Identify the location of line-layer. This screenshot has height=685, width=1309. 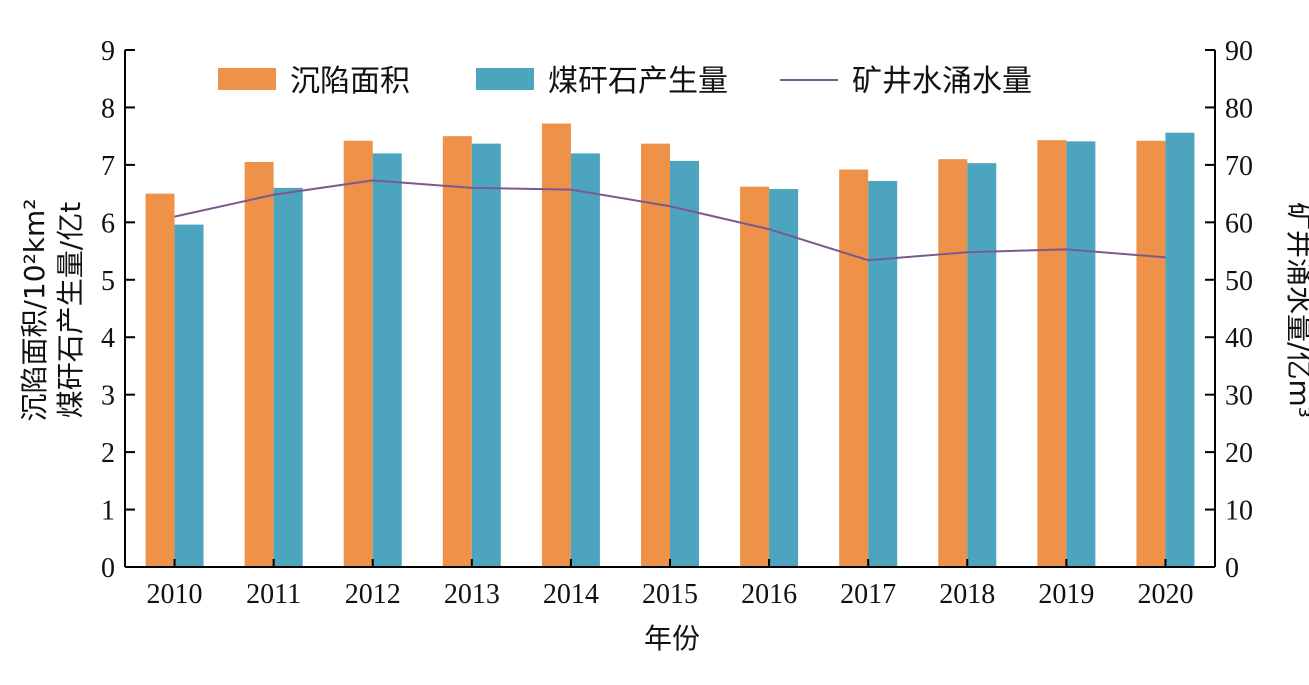
(670, 220).